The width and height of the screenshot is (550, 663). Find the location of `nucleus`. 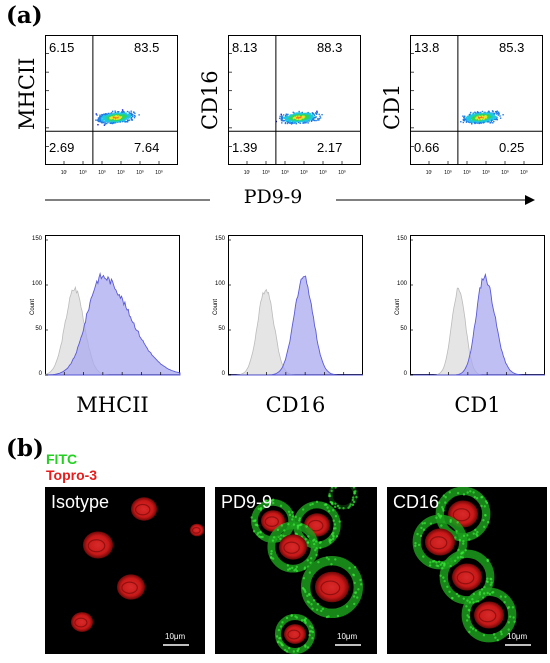

nucleus is located at coordinates (440, 542).